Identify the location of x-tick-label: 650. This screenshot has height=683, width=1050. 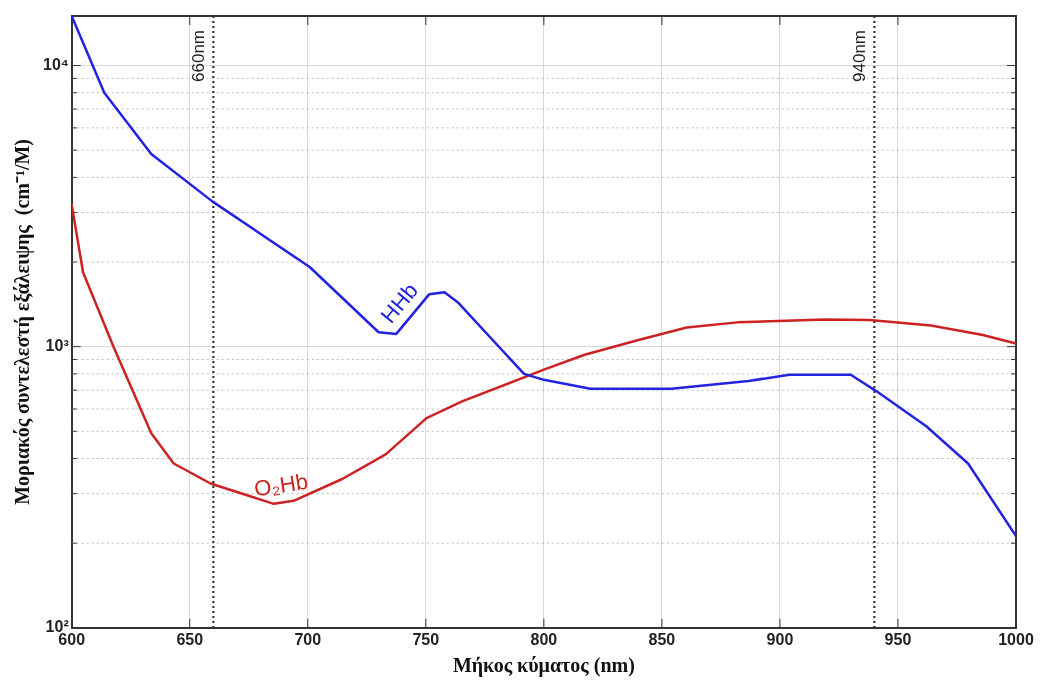
(190, 639).